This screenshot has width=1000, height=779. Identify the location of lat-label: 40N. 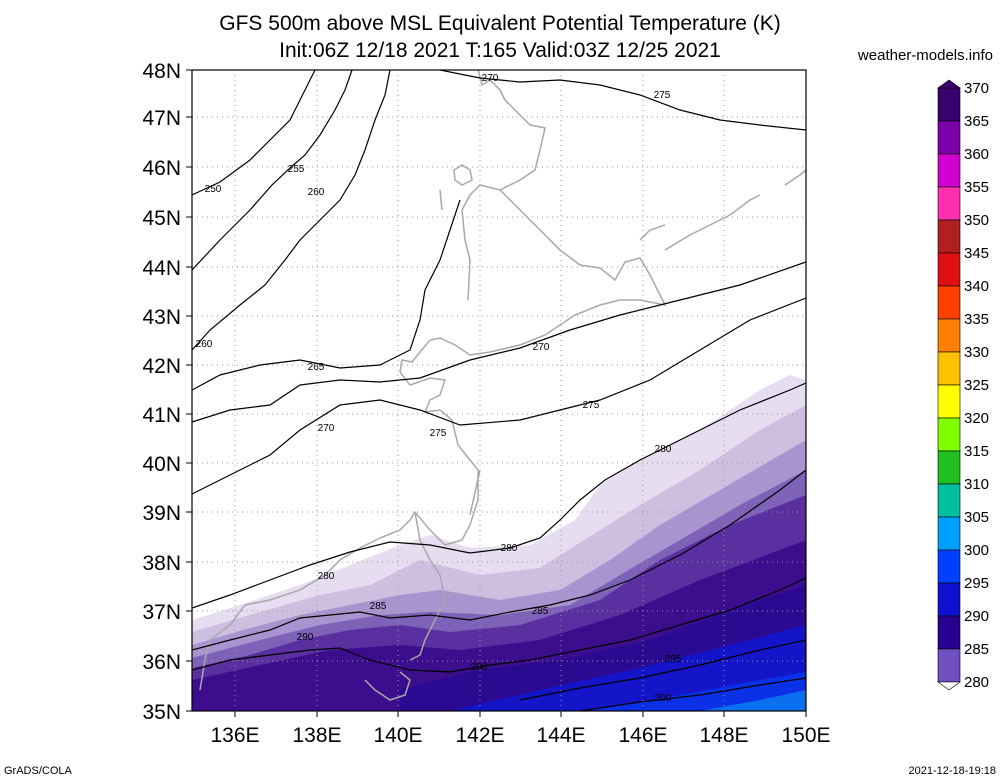
(161, 464).